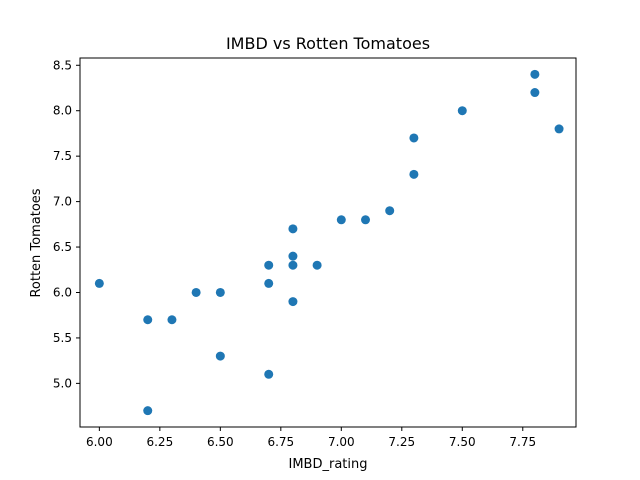 The height and width of the screenshot is (480, 640). Describe the element at coordinates (311, 438) in the screenshot. I see `x-axis-ticks: 6.00 6.25 6.50 6.75 7.00 7.25 7.50 7.75` at that location.